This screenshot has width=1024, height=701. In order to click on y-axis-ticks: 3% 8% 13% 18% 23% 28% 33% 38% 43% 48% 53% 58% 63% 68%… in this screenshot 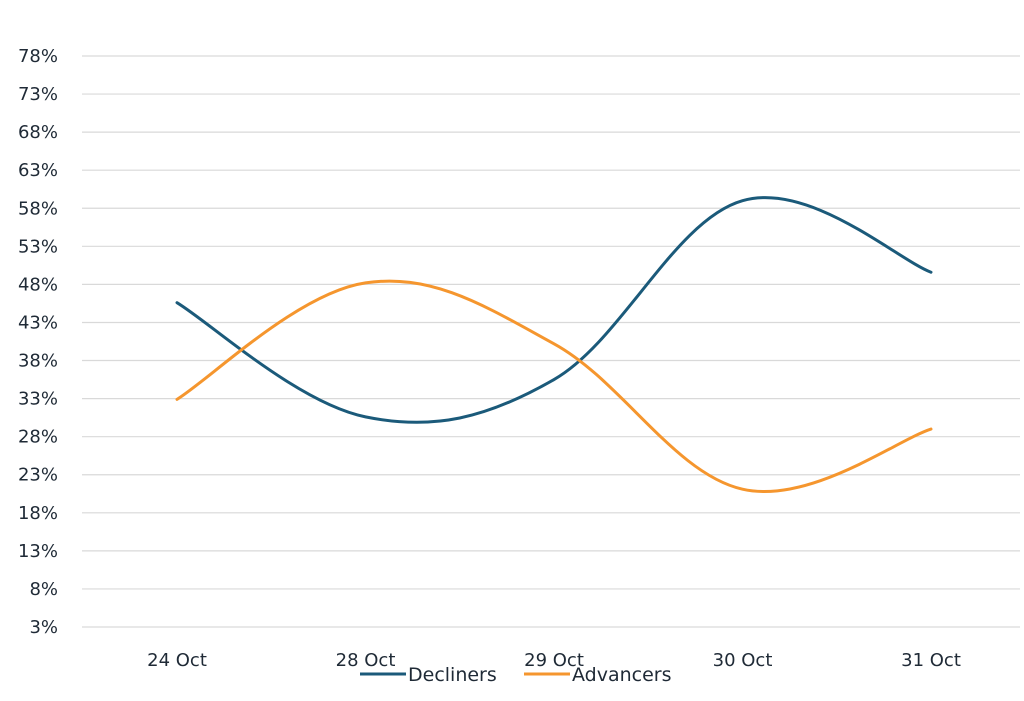, I will do `click(38, 342)`.